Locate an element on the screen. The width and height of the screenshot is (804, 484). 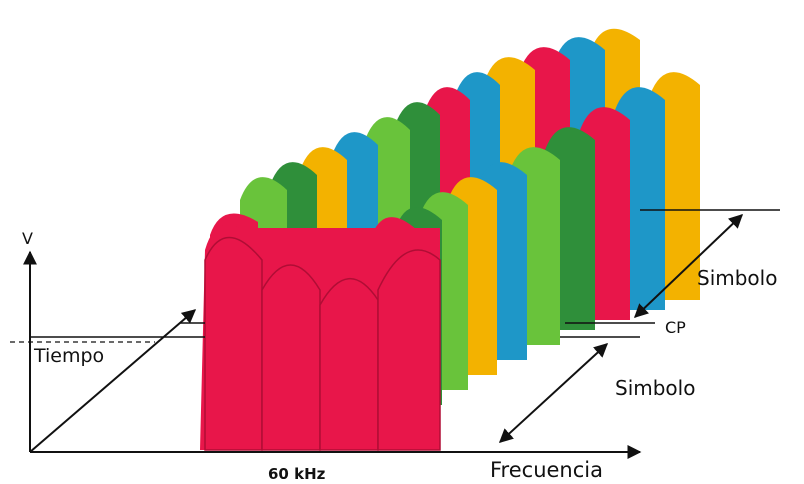
cp-label: CP is located at coordinates (675, 327).